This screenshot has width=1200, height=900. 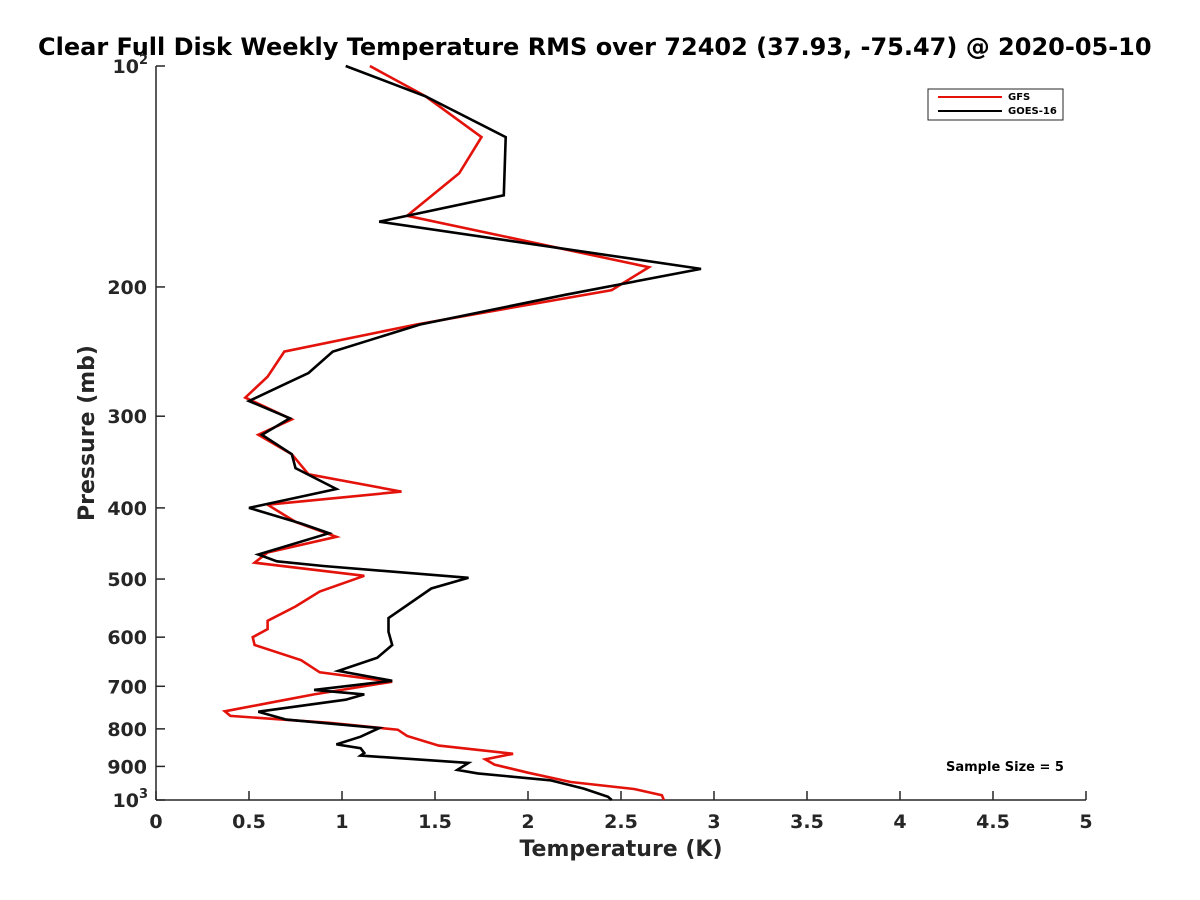 I want to click on x-tick-label: 3.5, so click(x=807, y=822).